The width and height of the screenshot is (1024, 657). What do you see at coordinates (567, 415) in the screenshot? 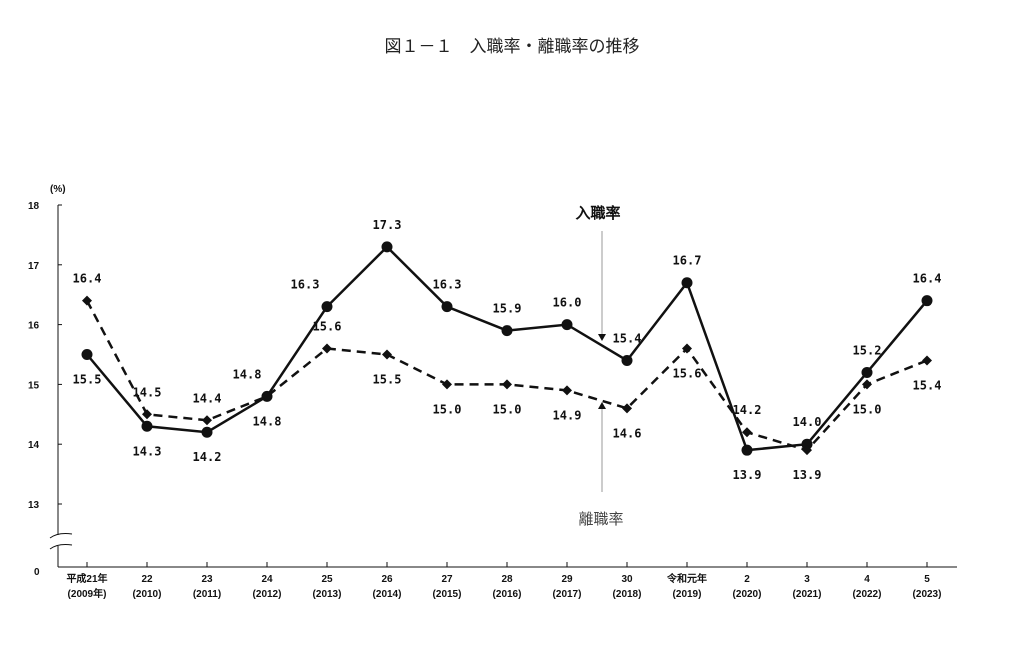
I see `data-label: 14.9` at bounding box center [567, 415].